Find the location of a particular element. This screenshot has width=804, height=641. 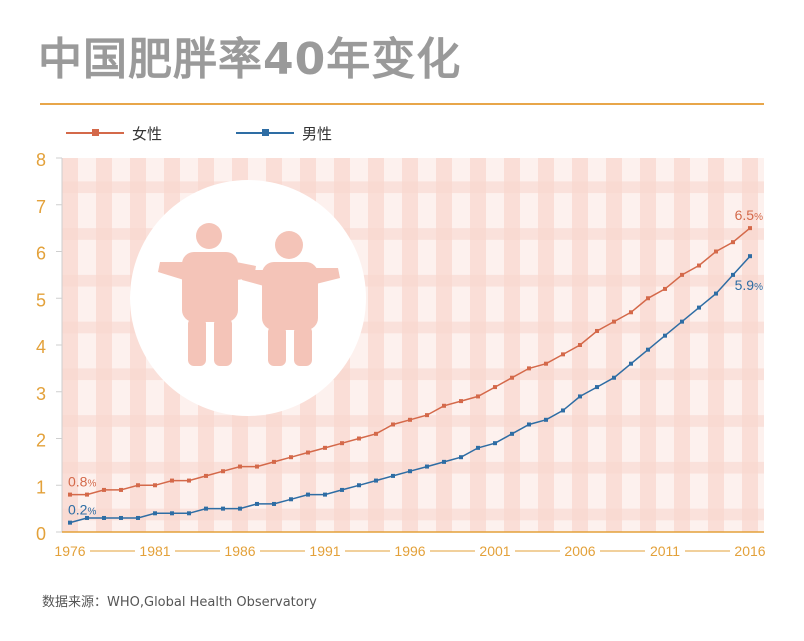

start-label-male: 0.2% is located at coordinates (82, 510).